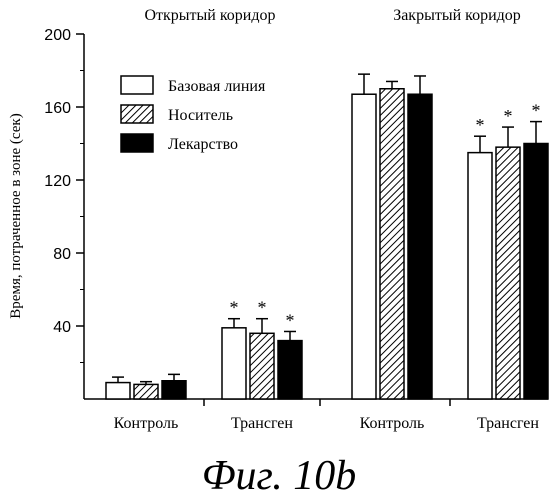 Image resolution: width=558 pixels, height=500 pixels. I want to click on y-tick-label: 120, so click(57, 181).